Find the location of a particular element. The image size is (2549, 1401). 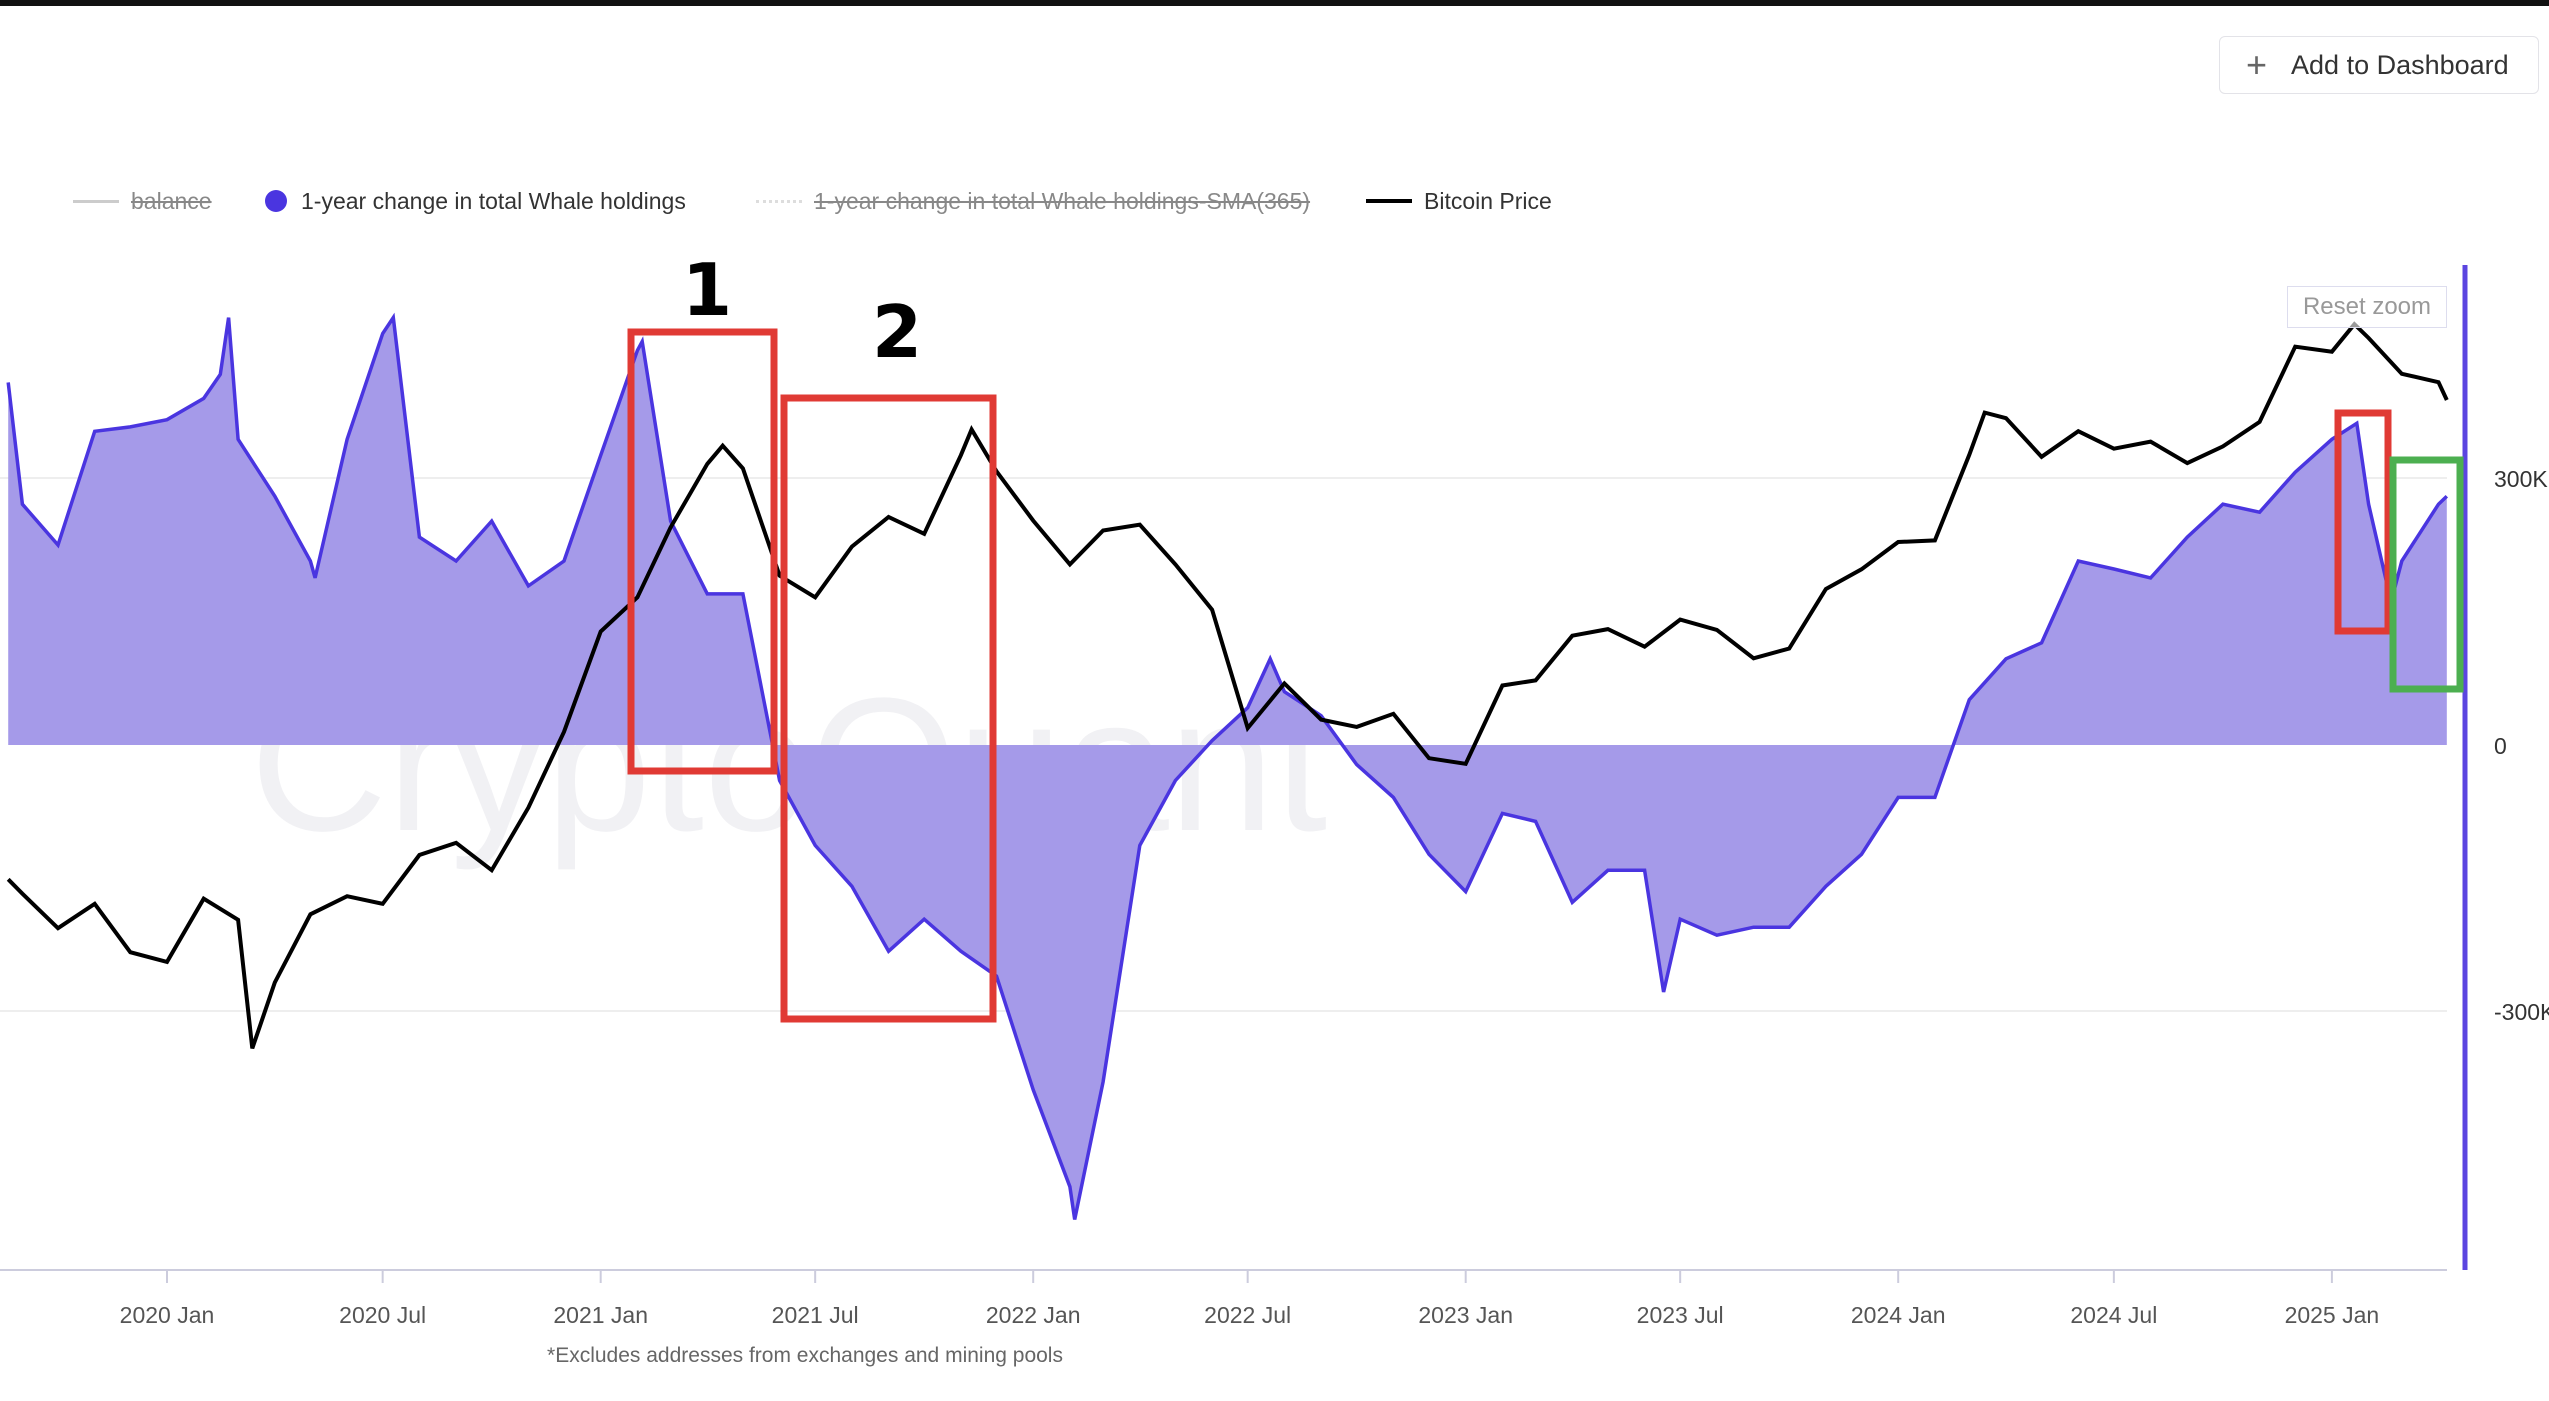

x-tick-label: 2024 Jan is located at coordinates (1898, 1315).